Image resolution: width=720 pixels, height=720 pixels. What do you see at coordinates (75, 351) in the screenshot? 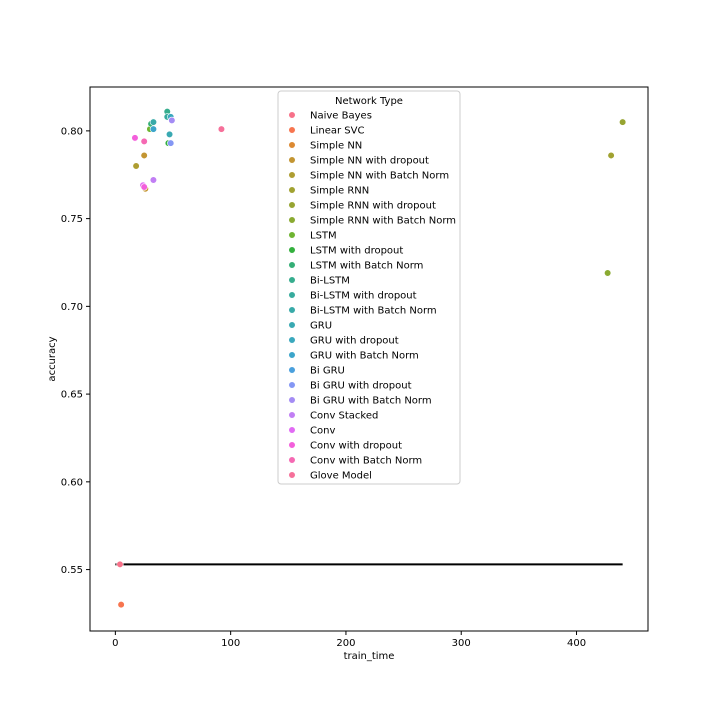
I see `y-axis-ticks: 0.55 0.60 0.65 0.70 0.75 0.80` at bounding box center [75, 351].